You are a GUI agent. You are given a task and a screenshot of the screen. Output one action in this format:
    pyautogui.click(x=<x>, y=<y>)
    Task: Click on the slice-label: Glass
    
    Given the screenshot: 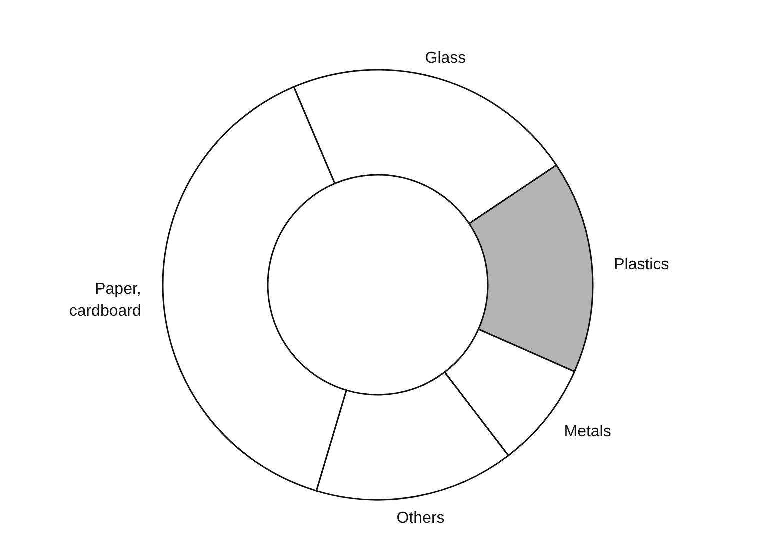 What is the action you would take?
    pyautogui.click(x=445, y=57)
    